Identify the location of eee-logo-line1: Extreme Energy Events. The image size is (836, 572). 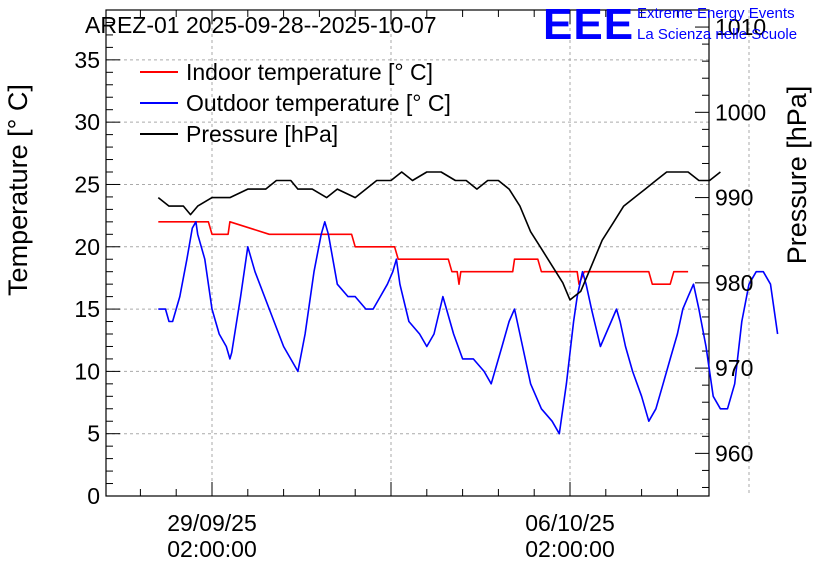
(716, 13).